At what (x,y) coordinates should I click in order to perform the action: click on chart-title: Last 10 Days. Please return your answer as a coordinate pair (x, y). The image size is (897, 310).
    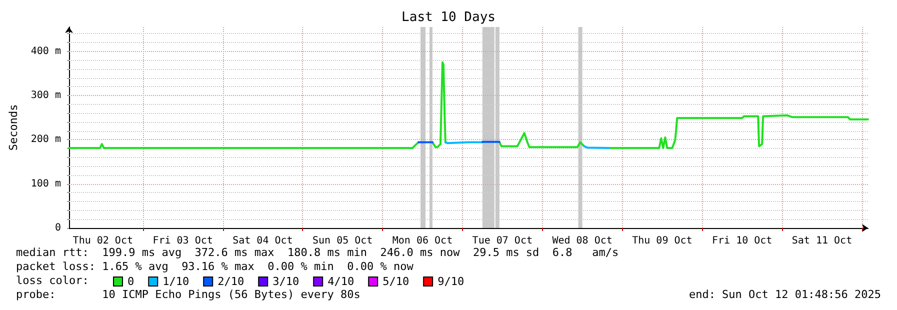
    Looking at the image, I should click on (449, 17).